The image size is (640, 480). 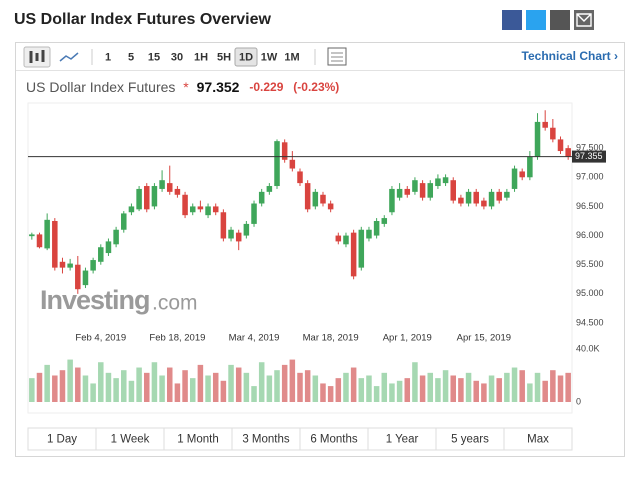 What do you see at coordinates (266, 440) in the screenshot?
I see `range-button: 3 Months` at bounding box center [266, 440].